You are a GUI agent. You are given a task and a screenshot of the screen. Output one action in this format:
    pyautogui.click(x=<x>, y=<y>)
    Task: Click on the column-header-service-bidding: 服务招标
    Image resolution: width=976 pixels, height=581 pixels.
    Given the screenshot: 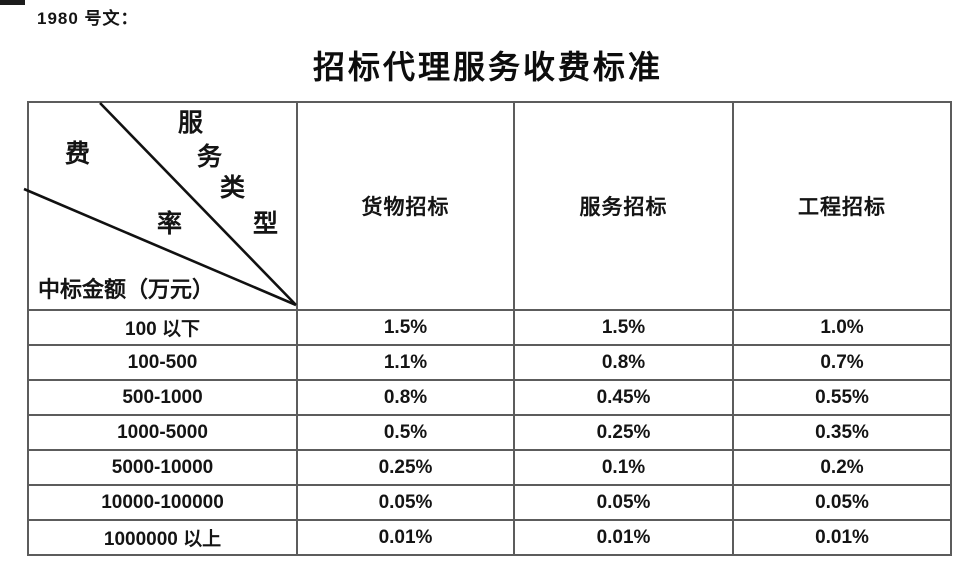 What is the action you would take?
    pyautogui.click(x=623, y=206)
    